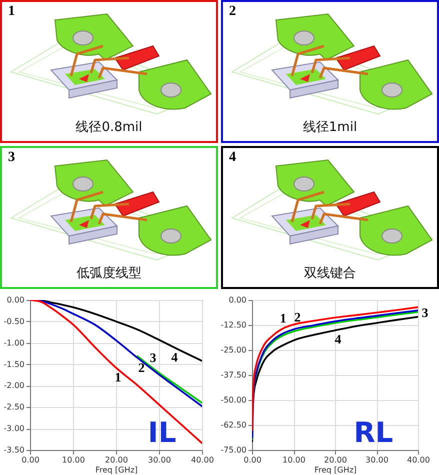 The image size is (439, 475). Describe the element at coordinates (14, 429) in the screenshot. I see `y-tick-label: -3.00` at that location.